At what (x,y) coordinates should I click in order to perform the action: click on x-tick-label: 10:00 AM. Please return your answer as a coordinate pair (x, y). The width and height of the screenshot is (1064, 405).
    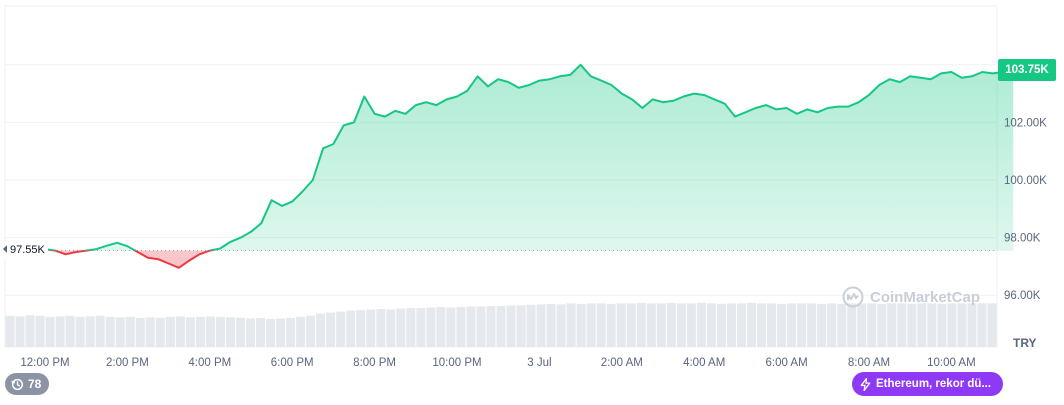
    Looking at the image, I should click on (951, 363).